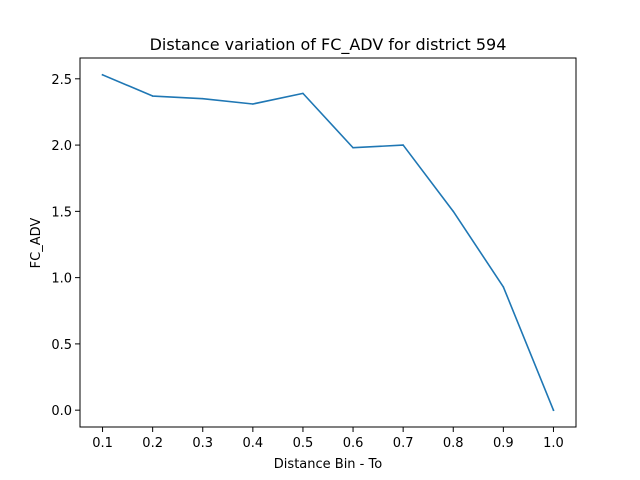 The height and width of the screenshot is (480, 640). What do you see at coordinates (353, 443) in the screenshot?
I see `x-tick-label: 0.6` at bounding box center [353, 443].